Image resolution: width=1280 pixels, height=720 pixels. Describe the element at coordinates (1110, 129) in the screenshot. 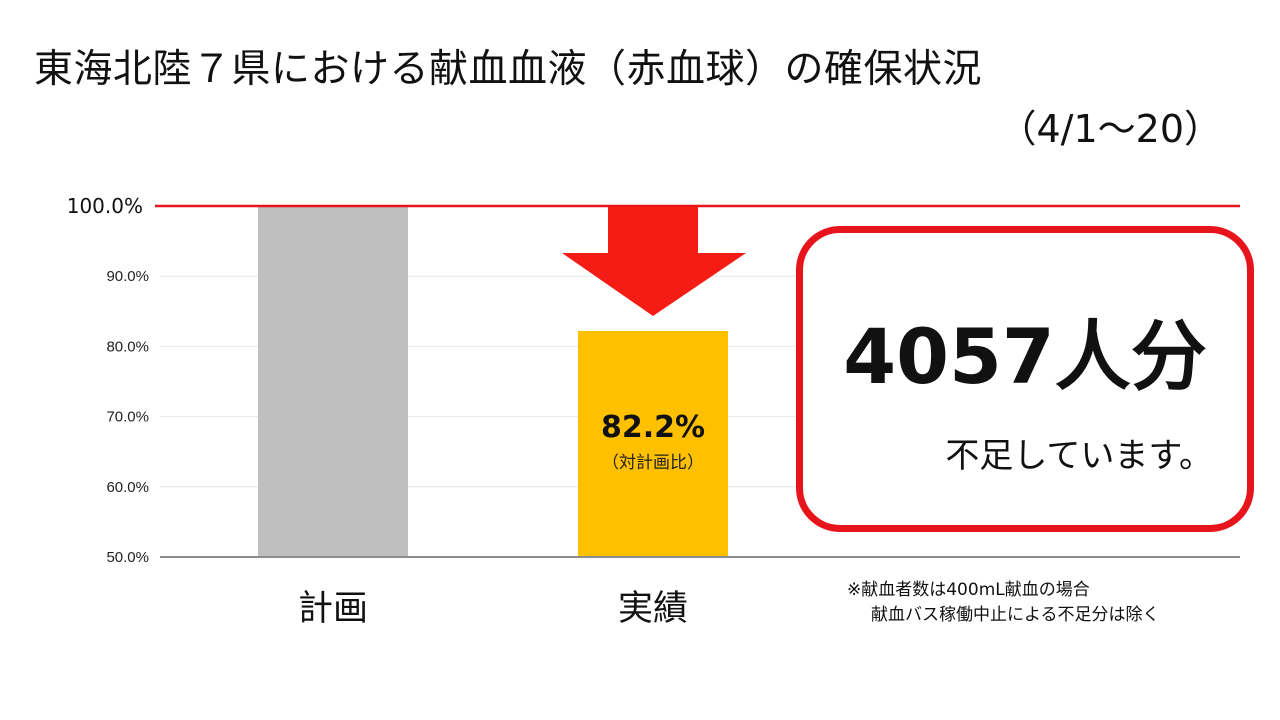

I see `chart-subtitle: （4/1～20）` at that location.